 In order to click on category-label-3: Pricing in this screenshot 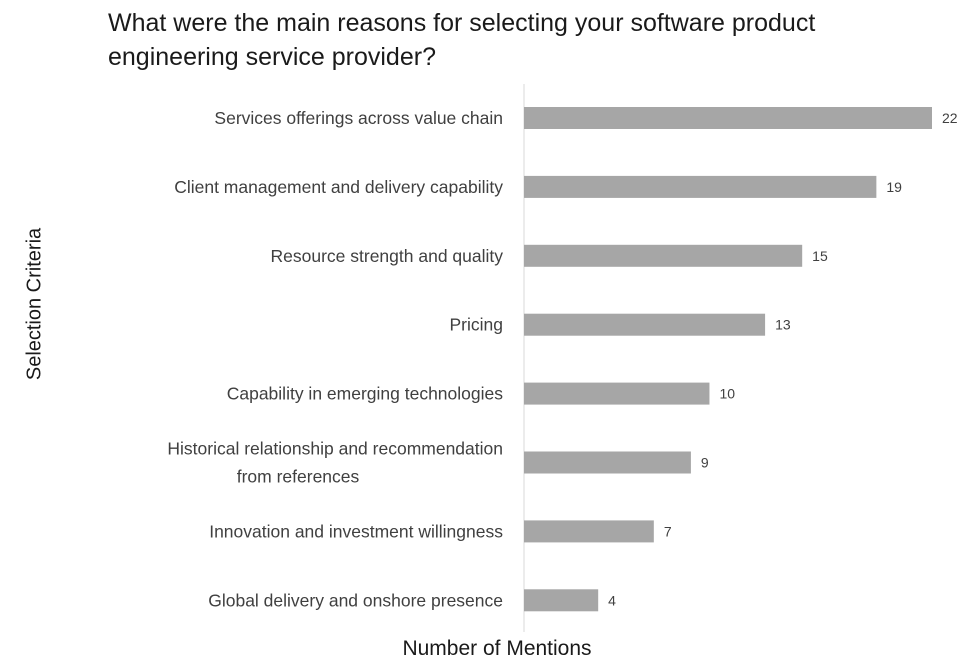, I will do `click(477, 325)`.